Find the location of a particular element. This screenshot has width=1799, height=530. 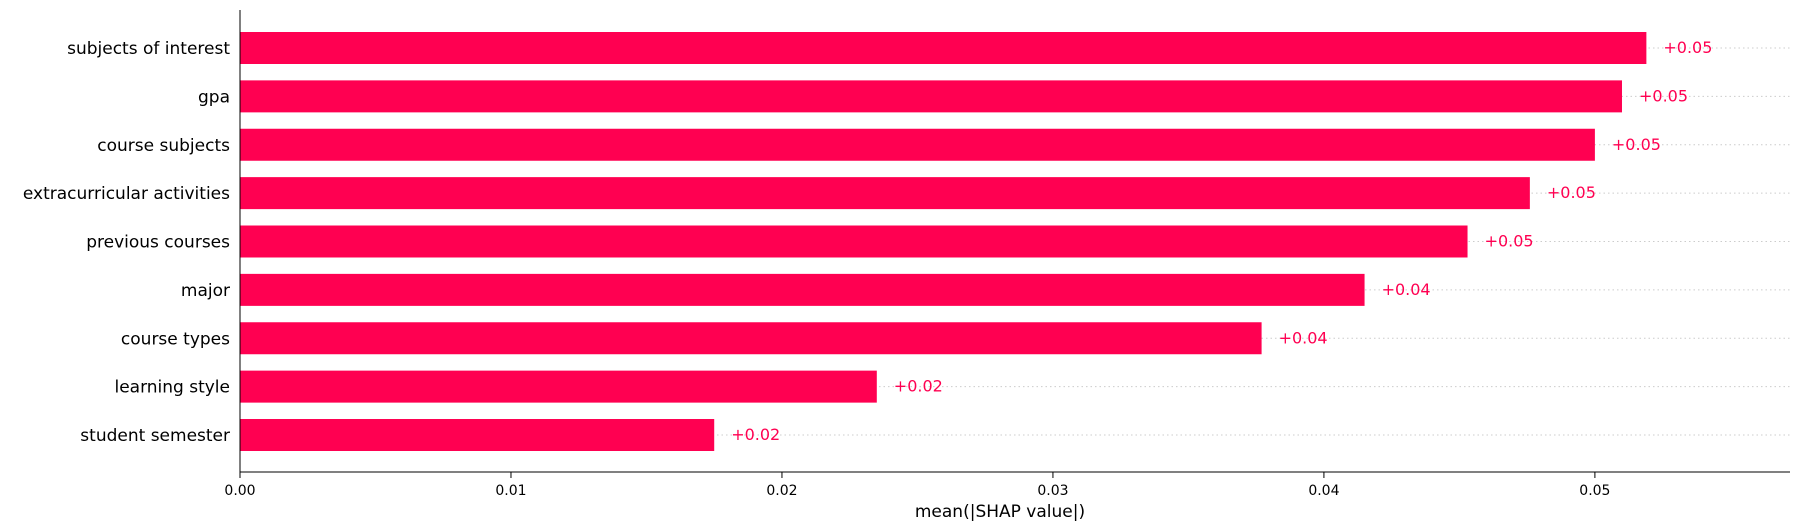

x-tick-label: 0.01 is located at coordinates (510, 491).